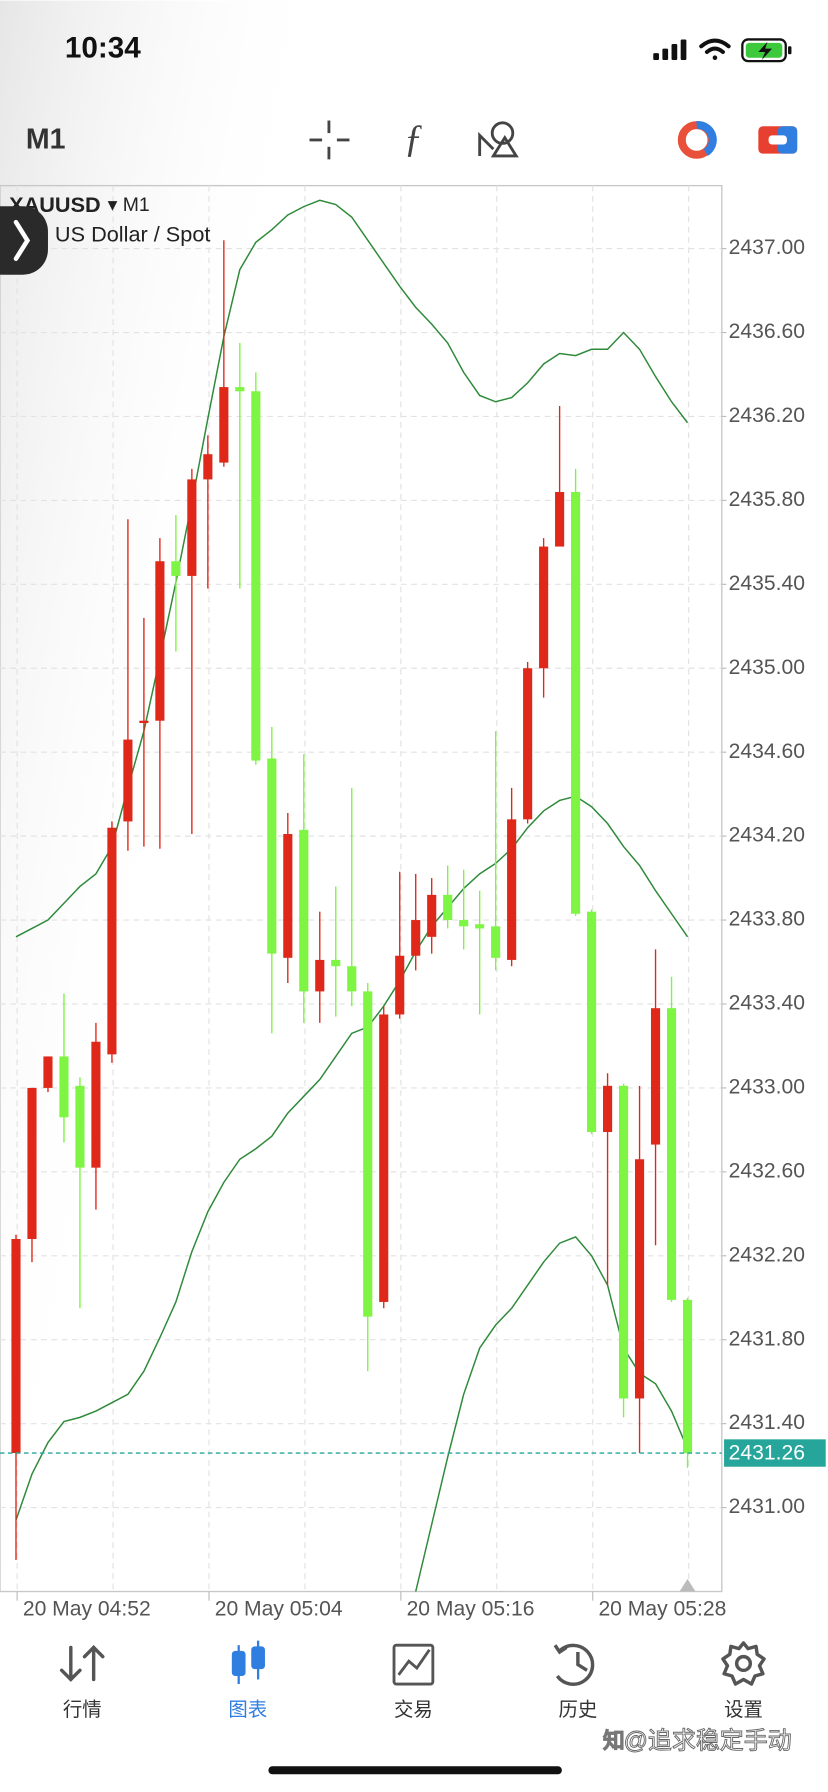 The image size is (828, 1792). I want to click on last-price-label: 2431.26, so click(767, 1453).